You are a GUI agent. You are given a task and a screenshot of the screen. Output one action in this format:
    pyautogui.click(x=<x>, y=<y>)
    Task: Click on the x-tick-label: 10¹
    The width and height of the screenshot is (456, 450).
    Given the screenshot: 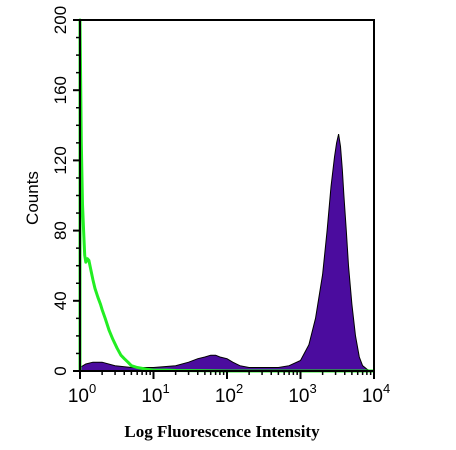 What is the action you would take?
    pyautogui.click(x=155, y=394)
    